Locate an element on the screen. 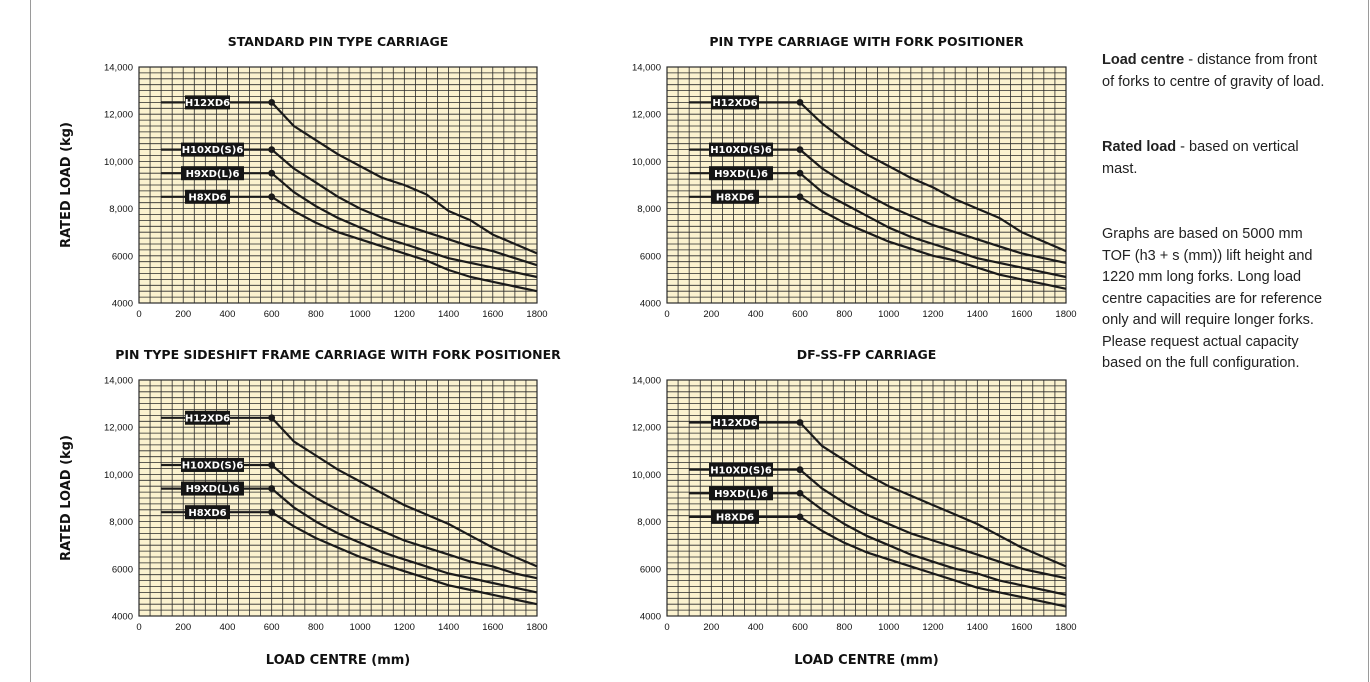 This screenshot has height=682, width=1370. note-rated-load-text: - based on vertical mast. is located at coordinates (1200, 158).